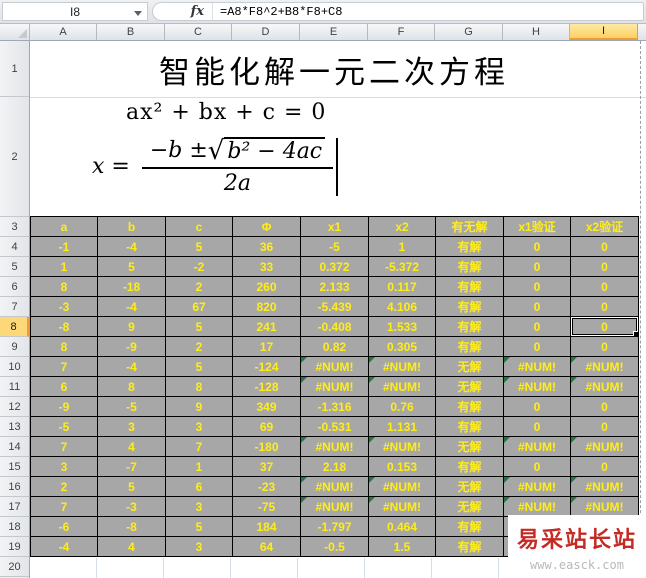 This screenshot has width=646, height=578. What do you see at coordinates (470, 507) in the screenshot?
I see `cell-G17: 无解` at bounding box center [470, 507].